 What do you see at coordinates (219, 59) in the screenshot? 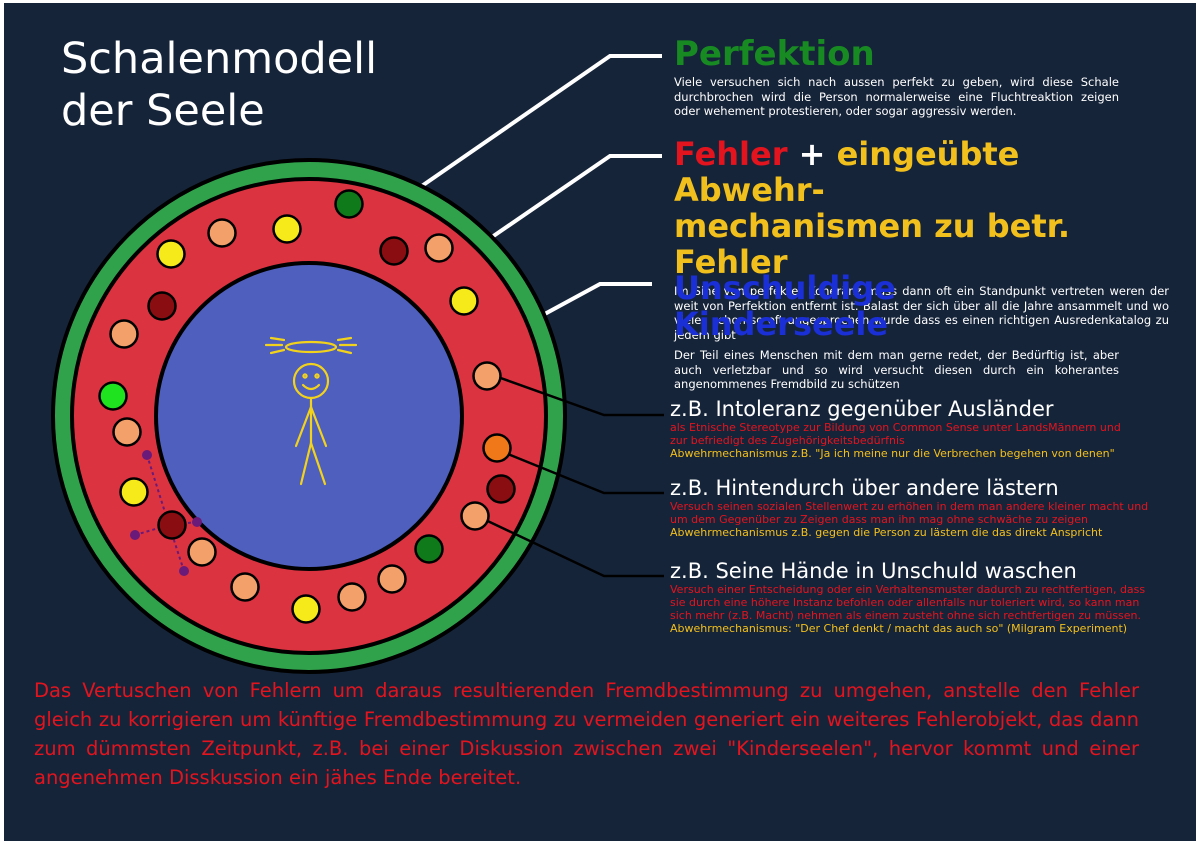
I see `title-line-1: Schalenmodell` at bounding box center [219, 59].